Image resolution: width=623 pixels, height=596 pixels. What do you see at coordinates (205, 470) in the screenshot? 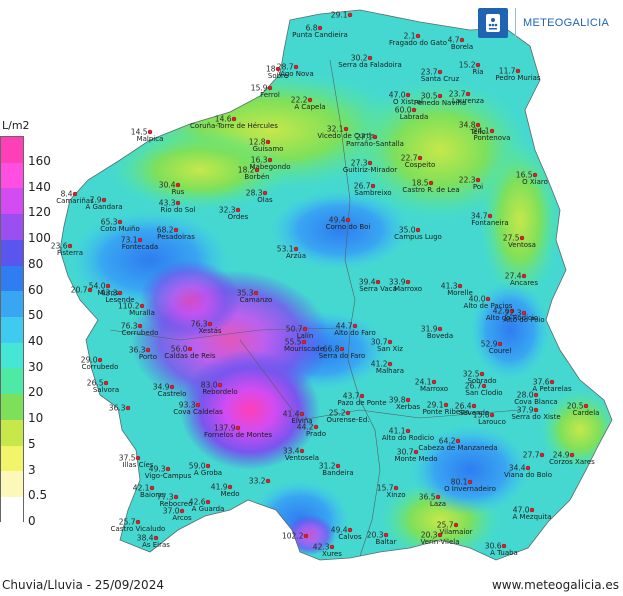
I see `station-marker: 59.0A Groba` at bounding box center [205, 470].